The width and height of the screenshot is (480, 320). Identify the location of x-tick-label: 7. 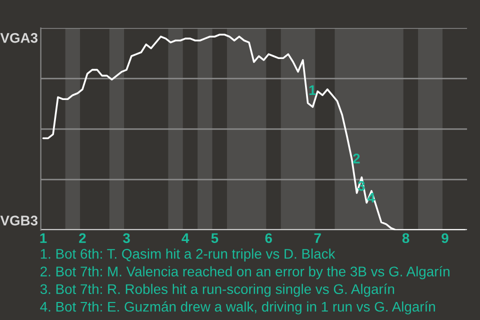
(317, 238).